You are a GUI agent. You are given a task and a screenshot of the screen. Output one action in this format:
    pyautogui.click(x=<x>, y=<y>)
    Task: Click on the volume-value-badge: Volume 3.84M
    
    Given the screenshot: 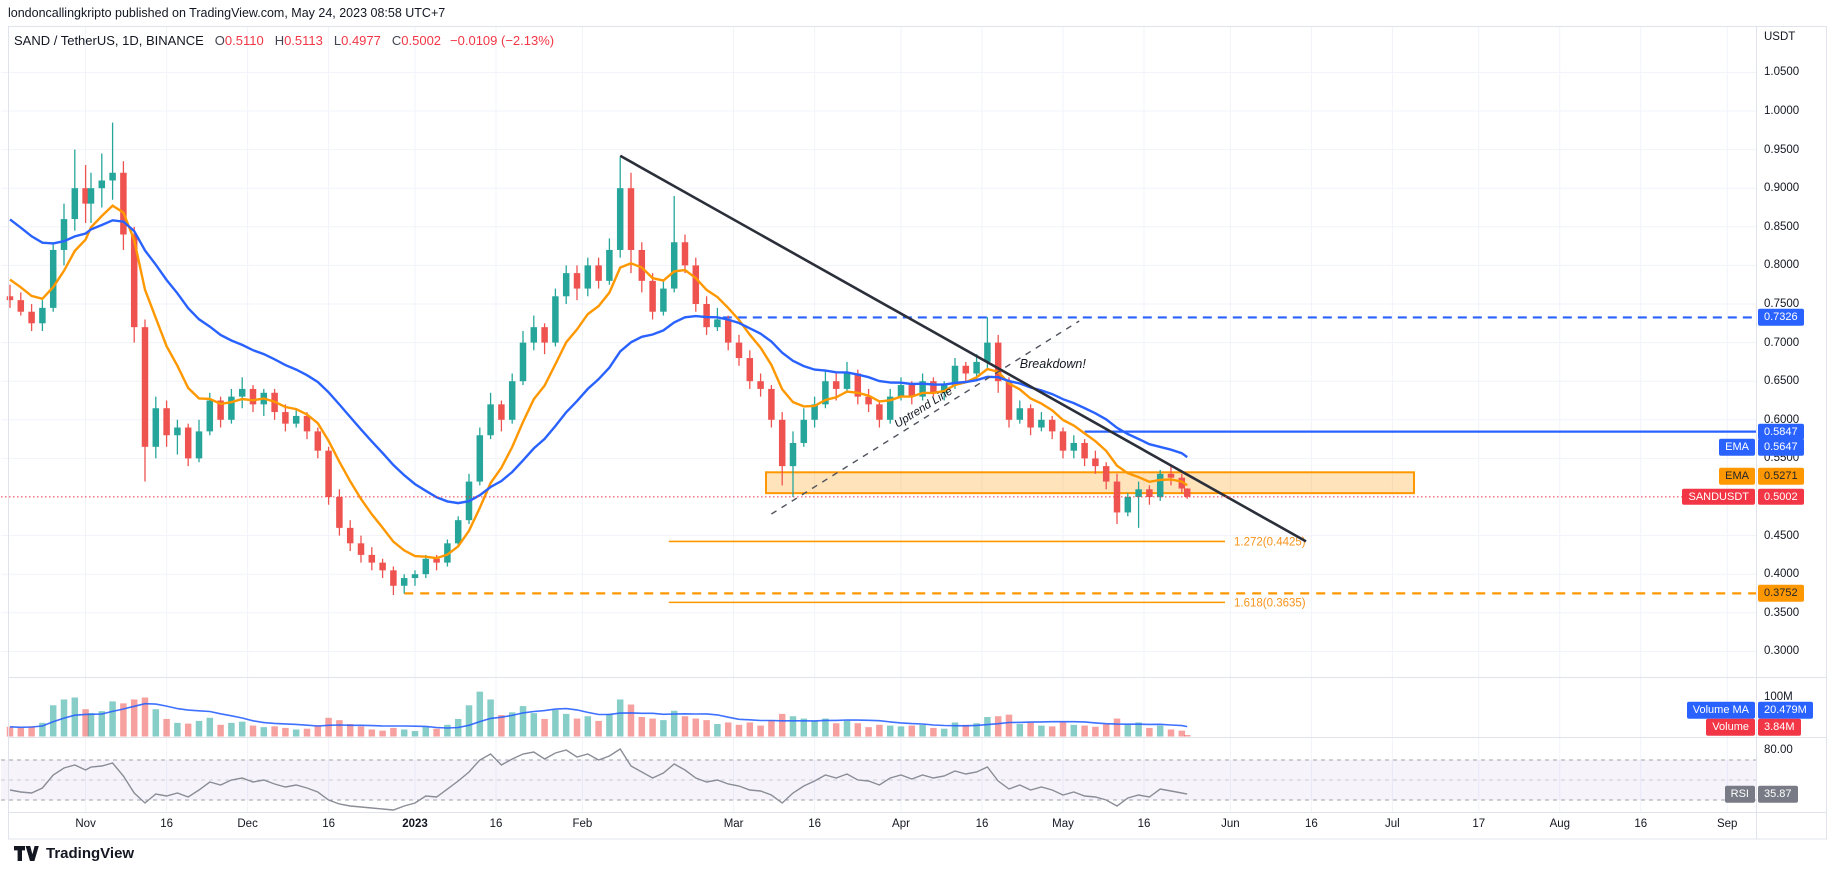 What is the action you would take?
    pyautogui.click(x=1753, y=727)
    